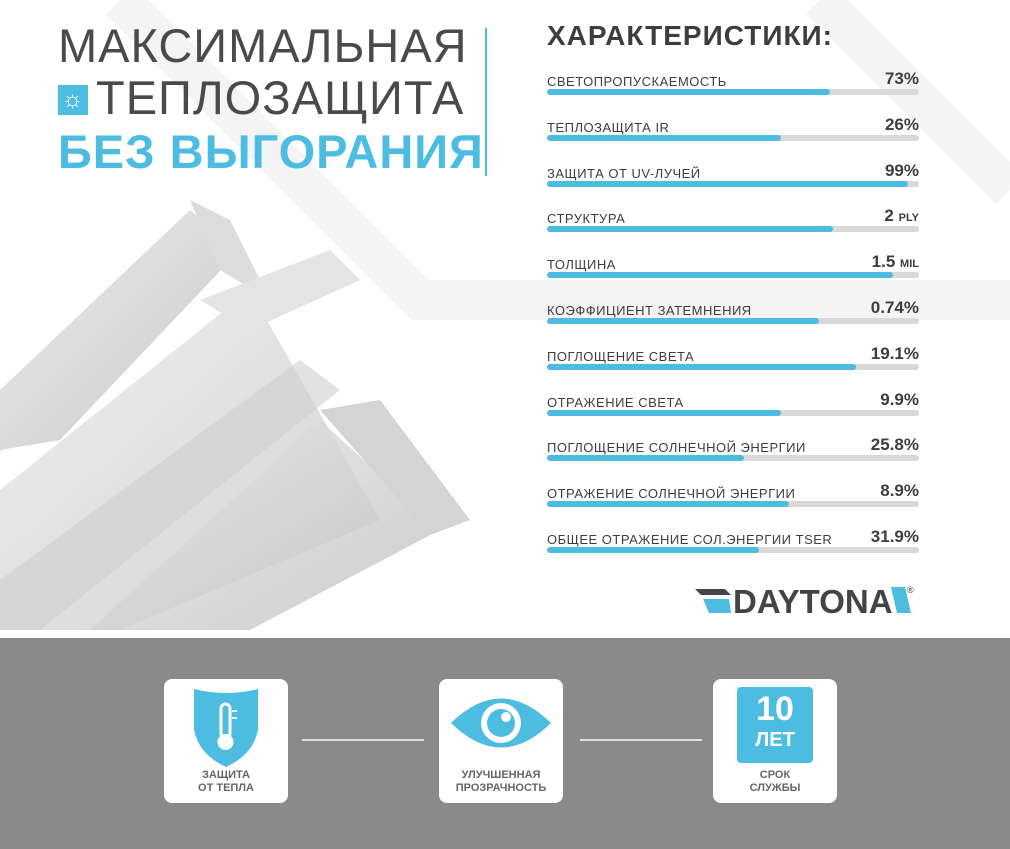  I want to click on spec-value-number: 31.9%, so click(894, 536).